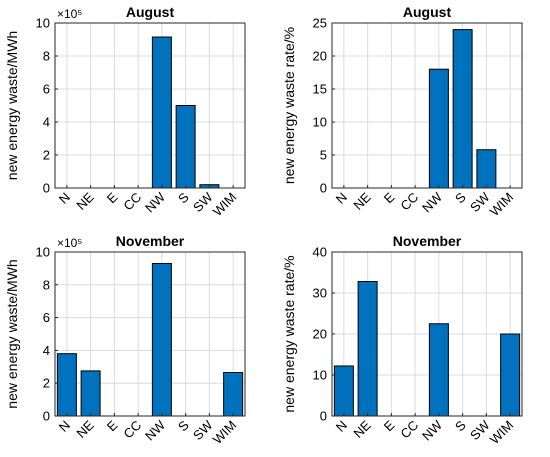  Describe the element at coordinates (320, 89) in the screenshot. I see `y-tick-label: 15` at that location.